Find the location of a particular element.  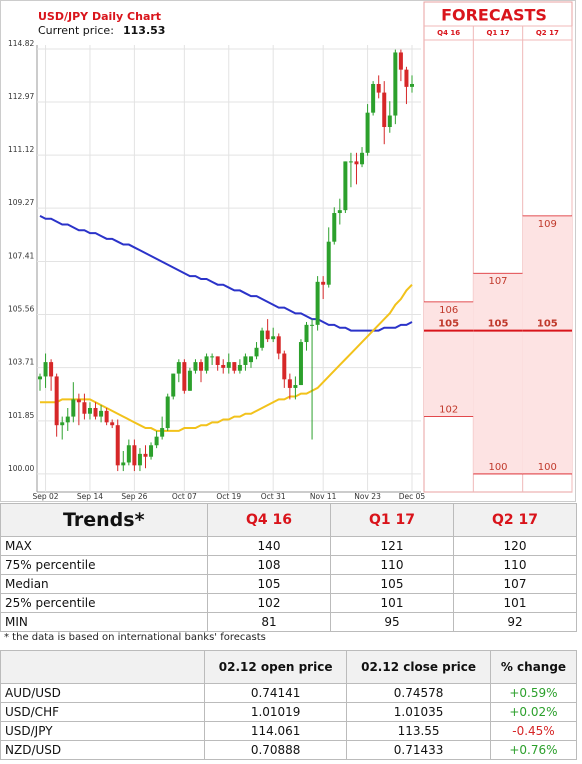

cell: 02.12 open price is located at coordinates (275, 667).